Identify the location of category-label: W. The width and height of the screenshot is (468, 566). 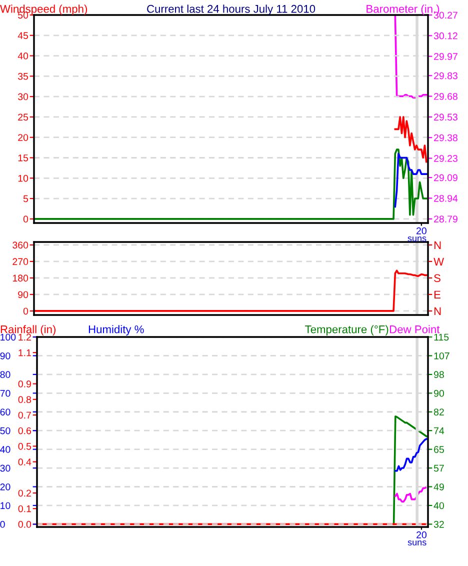
(439, 262).